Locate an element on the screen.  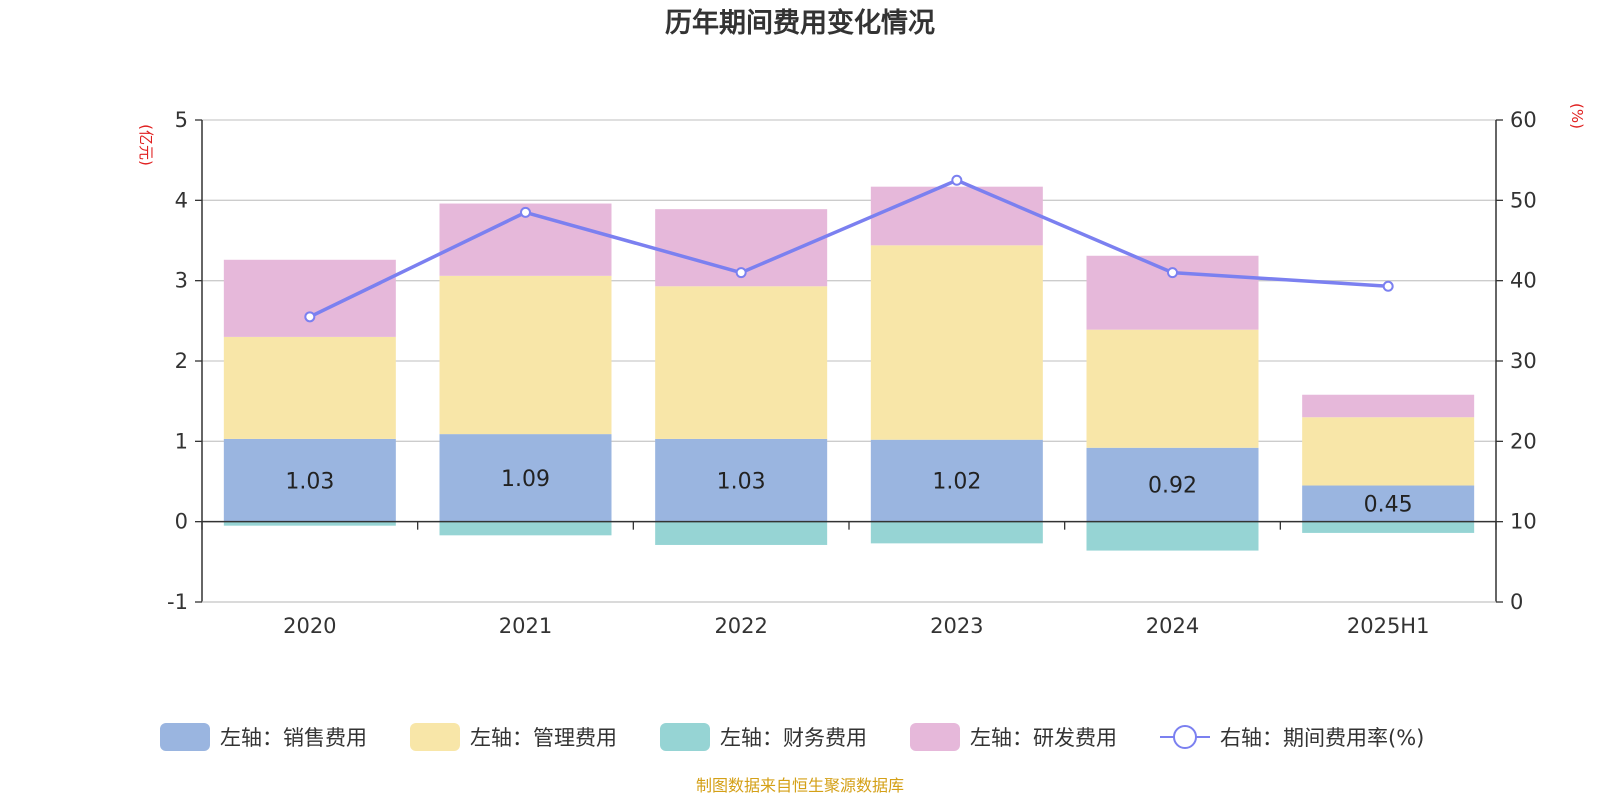
left-tick-label: 0 is located at coordinates (181, 522).